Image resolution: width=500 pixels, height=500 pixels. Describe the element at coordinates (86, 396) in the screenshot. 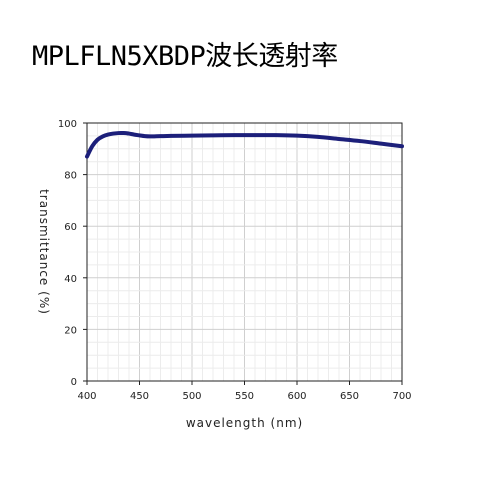

I see `x-tick-label: 400` at that location.